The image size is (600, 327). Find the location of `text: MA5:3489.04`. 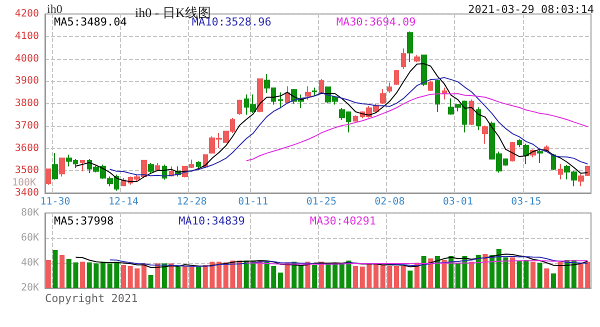

text: MA5:3489.04 is located at coordinates (91, 22).